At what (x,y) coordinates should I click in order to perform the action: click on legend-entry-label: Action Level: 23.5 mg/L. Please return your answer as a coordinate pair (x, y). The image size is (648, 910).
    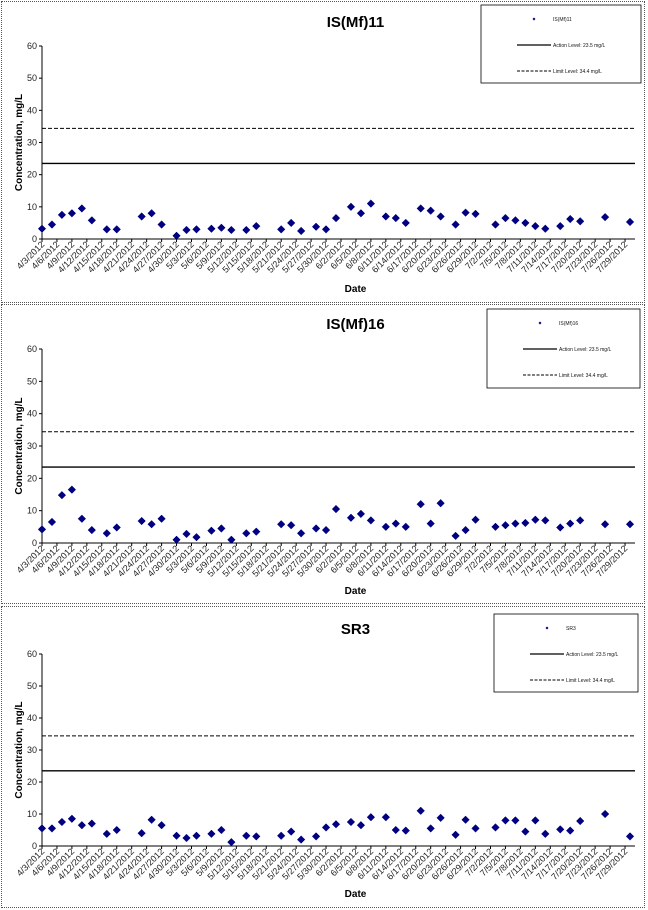
    Looking at the image, I should click on (579, 46).